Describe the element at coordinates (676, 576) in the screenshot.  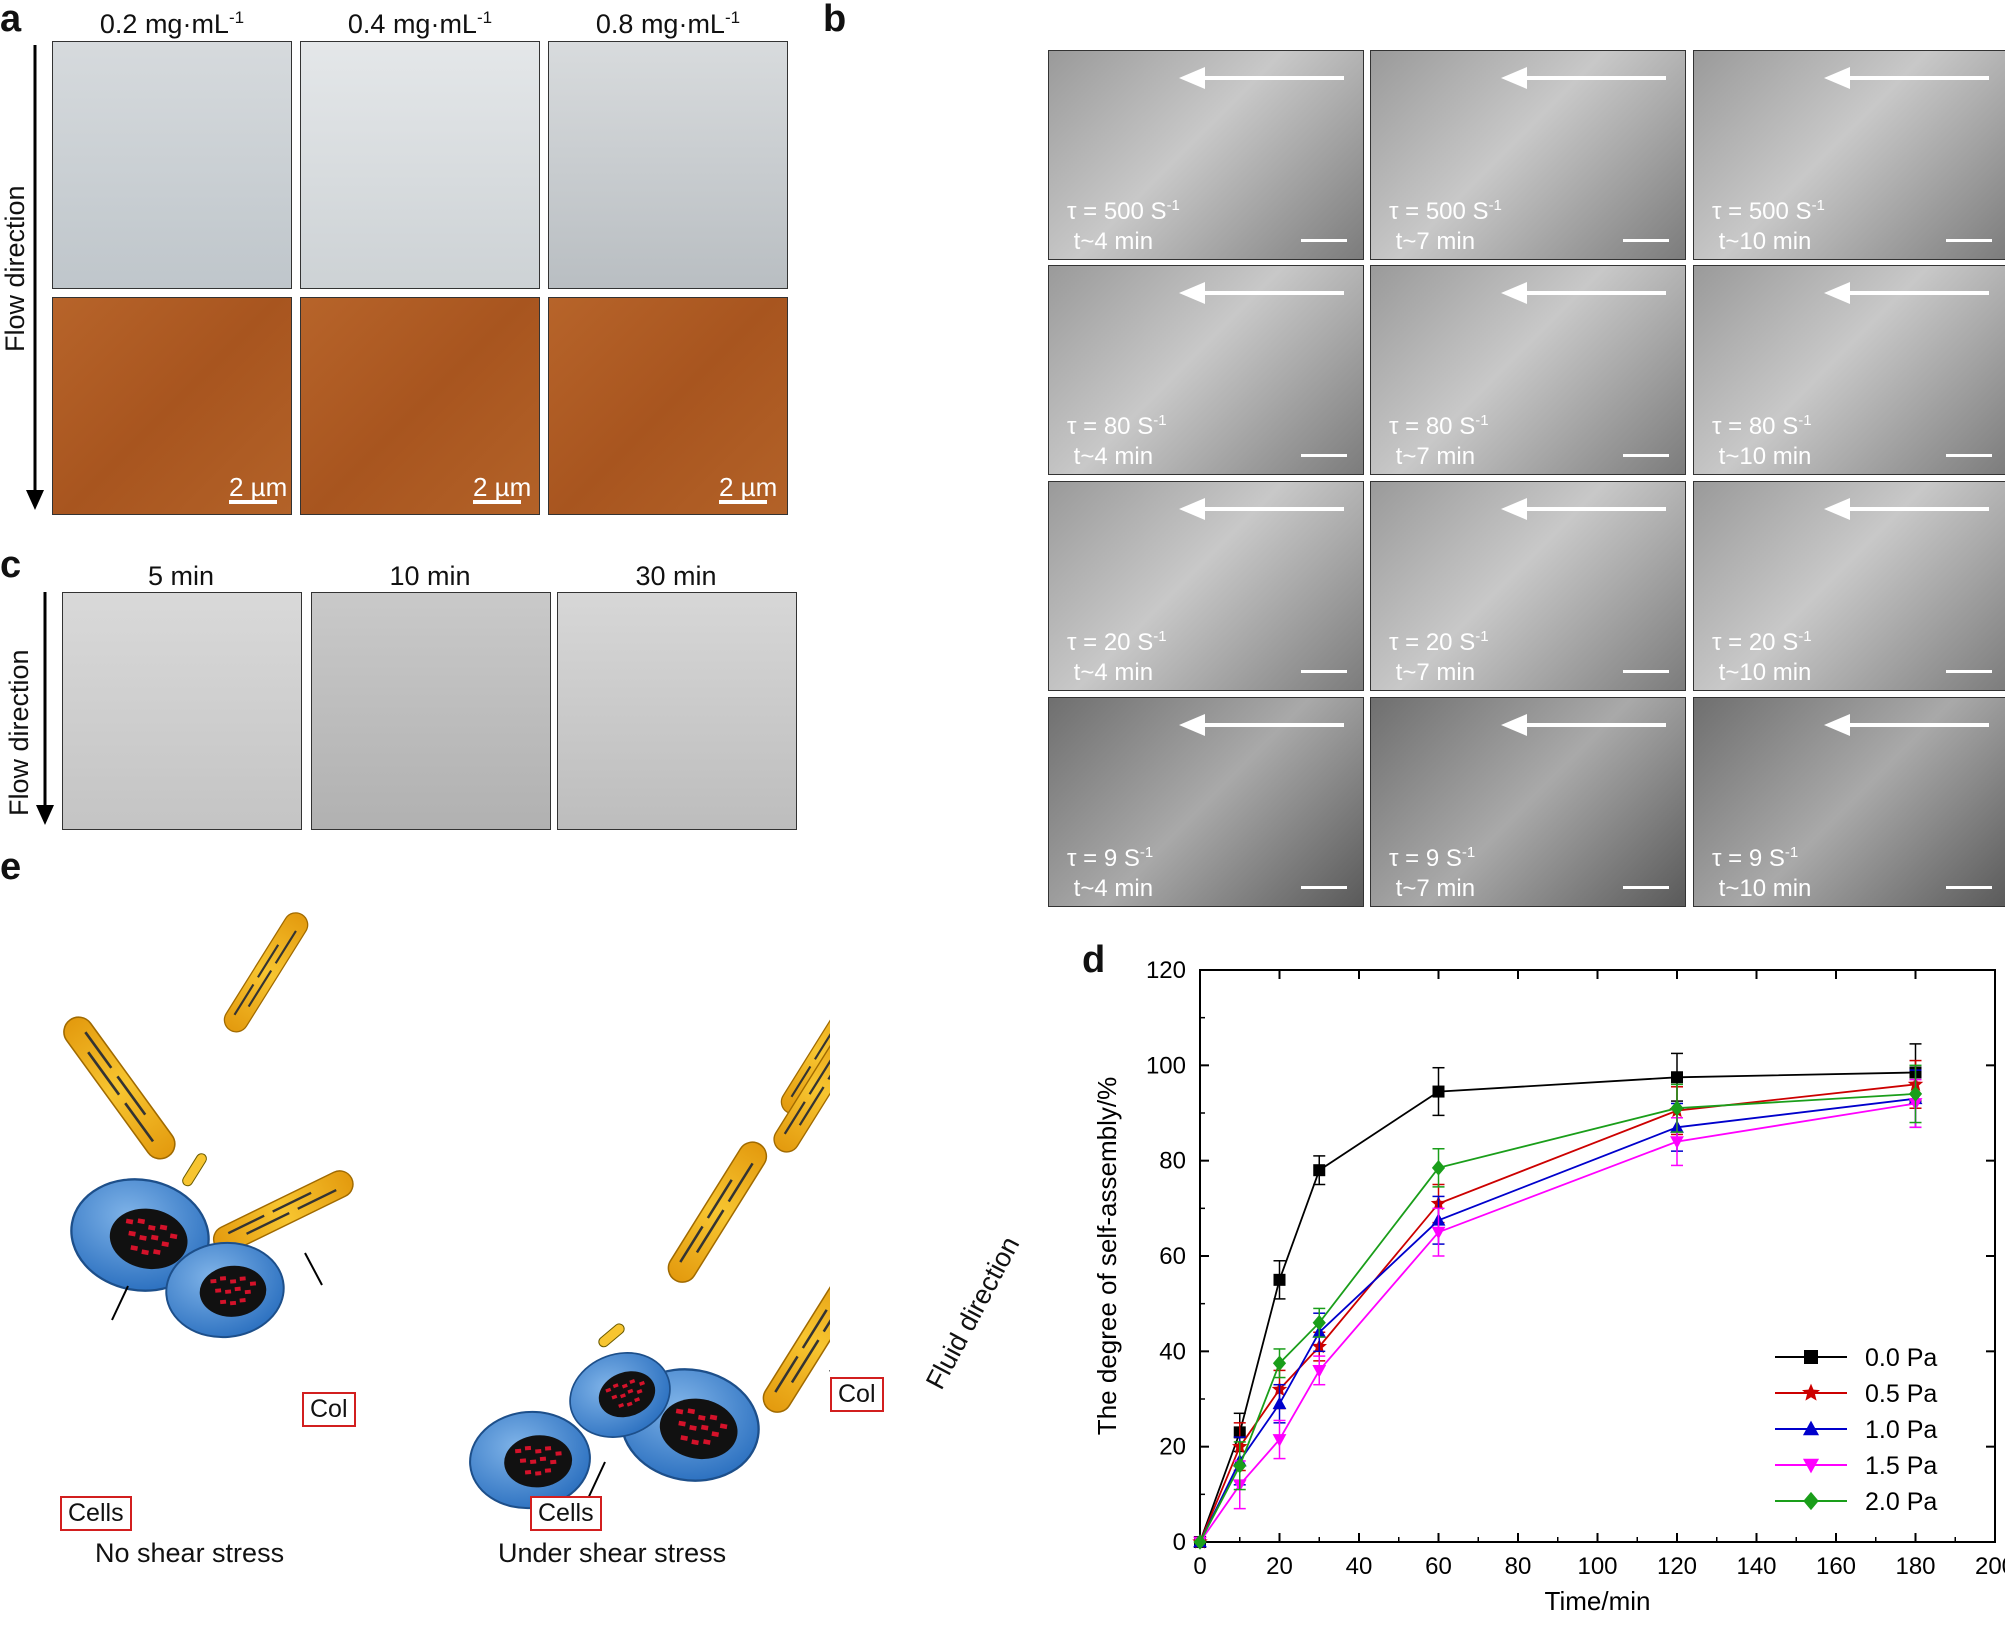
I see `panel-c-col3-header: 30 min` at that location.